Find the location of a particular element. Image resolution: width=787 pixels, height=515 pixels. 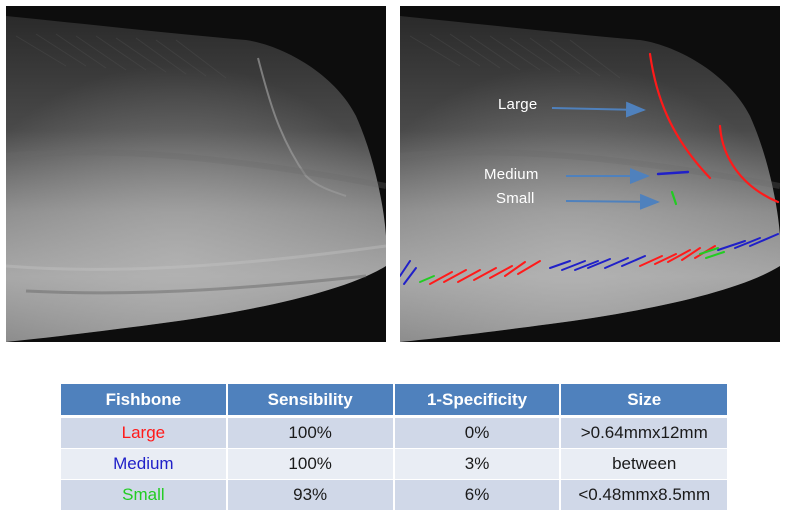

table-row: Small 93% 6% <0.48mmx8.5mm is located at coordinates (394, 495).